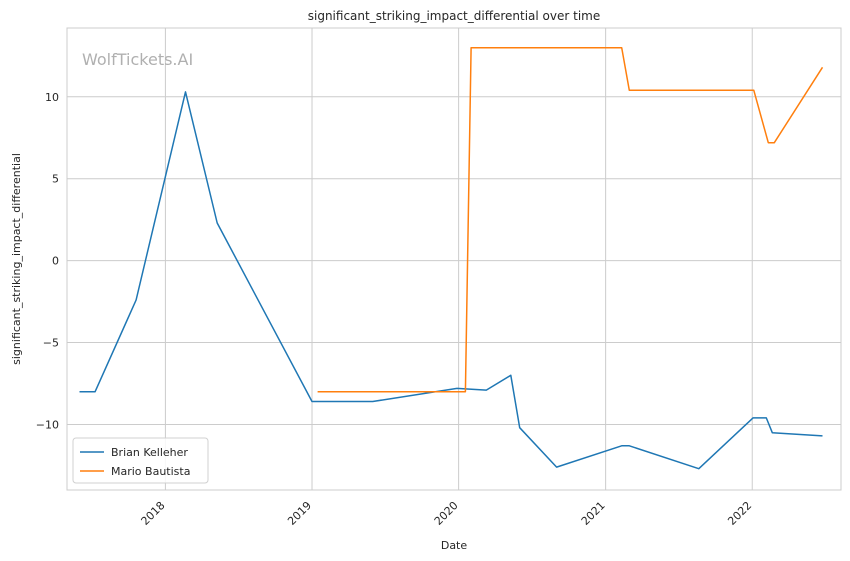  What do you see at coordinates (52, 97) in the screenshot?
I see `y-tick-label: 10` at bounding box center [52, 97].